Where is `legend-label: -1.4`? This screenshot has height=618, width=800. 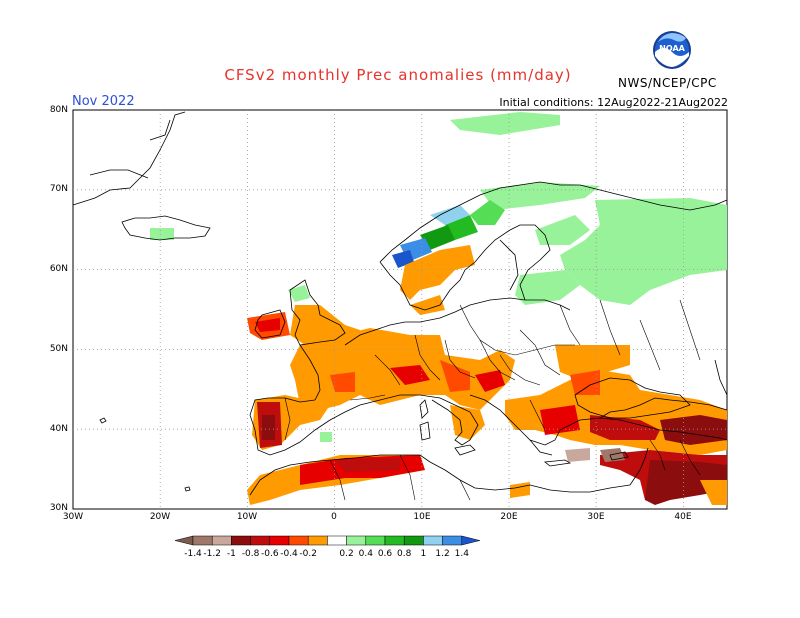
legend-label: -1.4 is located at coordinates (193, 554).